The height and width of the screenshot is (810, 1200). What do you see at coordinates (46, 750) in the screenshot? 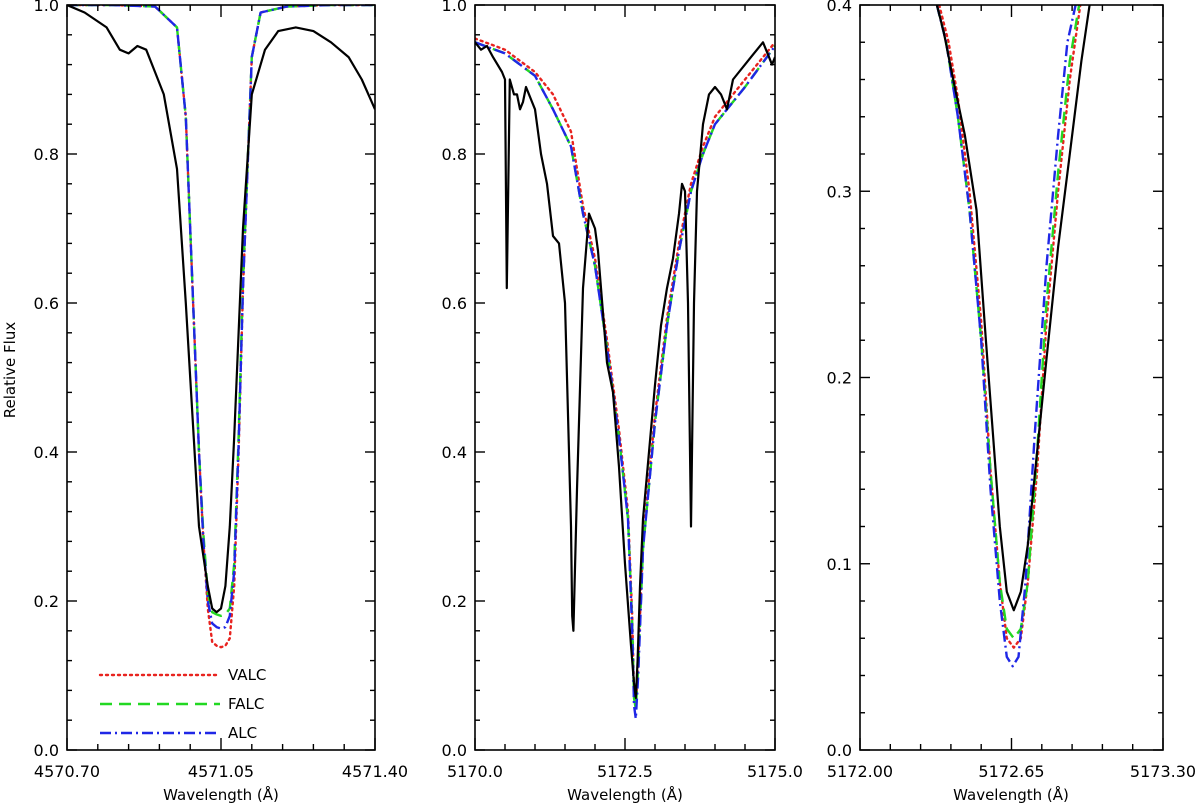
I see `panel-1-ytick-label: 0.0` at bounding box center [46, 750].